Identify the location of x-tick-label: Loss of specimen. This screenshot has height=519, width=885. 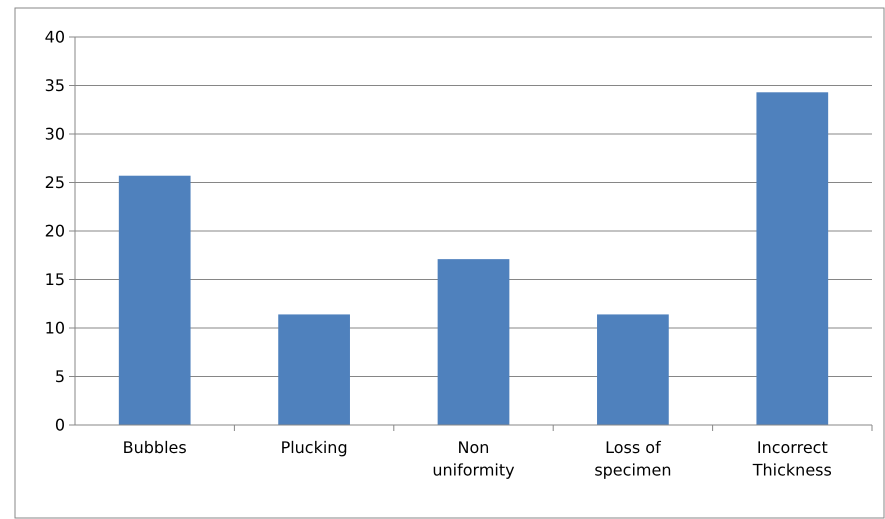
(633, 459).